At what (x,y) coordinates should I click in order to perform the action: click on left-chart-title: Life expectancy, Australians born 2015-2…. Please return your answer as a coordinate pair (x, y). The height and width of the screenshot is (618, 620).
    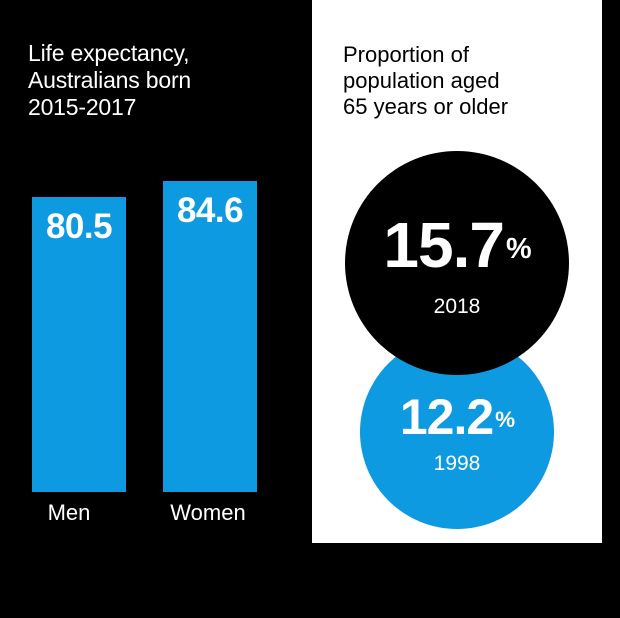
    Looking at the image, I should click on (109, 80).